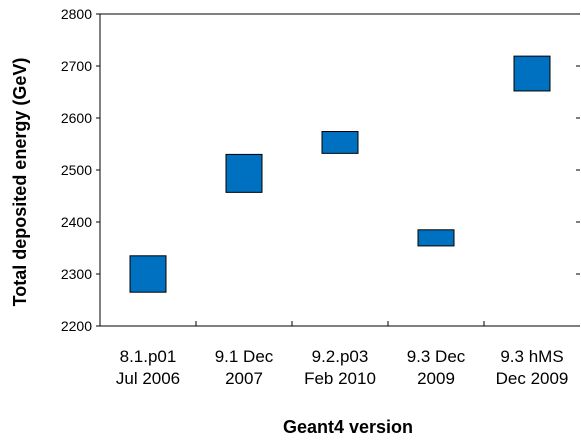  What do you see at coordinates (532, 378) in the screenshot?
I see `x-category-label: Dec 2009` at bounding box center [532, 378].